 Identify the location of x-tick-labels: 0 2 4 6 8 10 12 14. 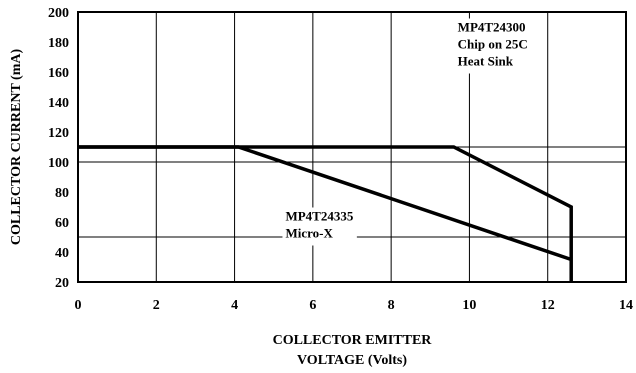
(354, 305).